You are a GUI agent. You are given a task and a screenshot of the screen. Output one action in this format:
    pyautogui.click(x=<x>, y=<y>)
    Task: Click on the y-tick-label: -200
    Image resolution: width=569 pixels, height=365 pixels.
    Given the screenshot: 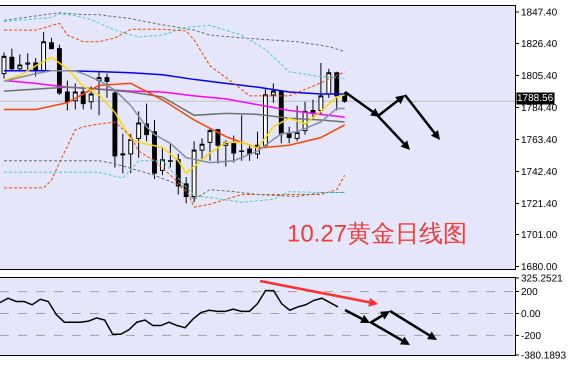 What is the action you would take?
    pyautogui.click(x=531, y=336)
    